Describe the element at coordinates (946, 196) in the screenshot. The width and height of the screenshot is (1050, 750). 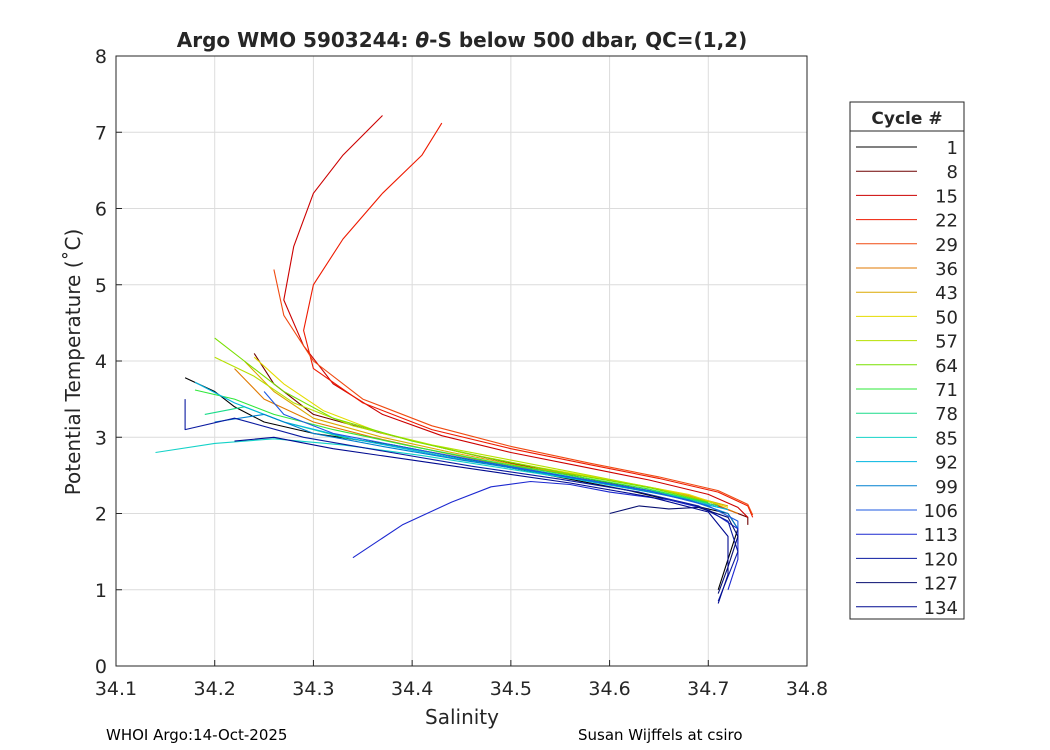
I see `legend-label-15: 15` at that location.